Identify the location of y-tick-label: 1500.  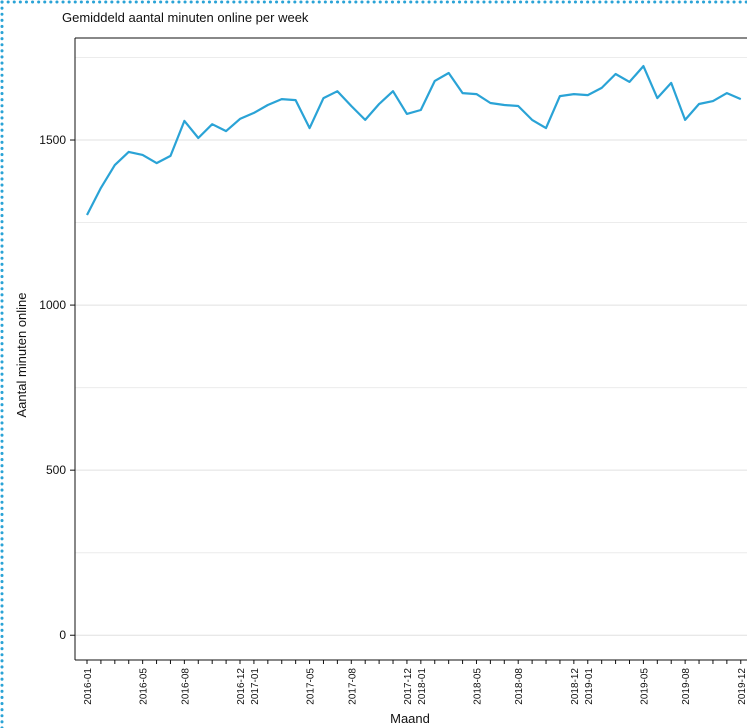
(52, 140).